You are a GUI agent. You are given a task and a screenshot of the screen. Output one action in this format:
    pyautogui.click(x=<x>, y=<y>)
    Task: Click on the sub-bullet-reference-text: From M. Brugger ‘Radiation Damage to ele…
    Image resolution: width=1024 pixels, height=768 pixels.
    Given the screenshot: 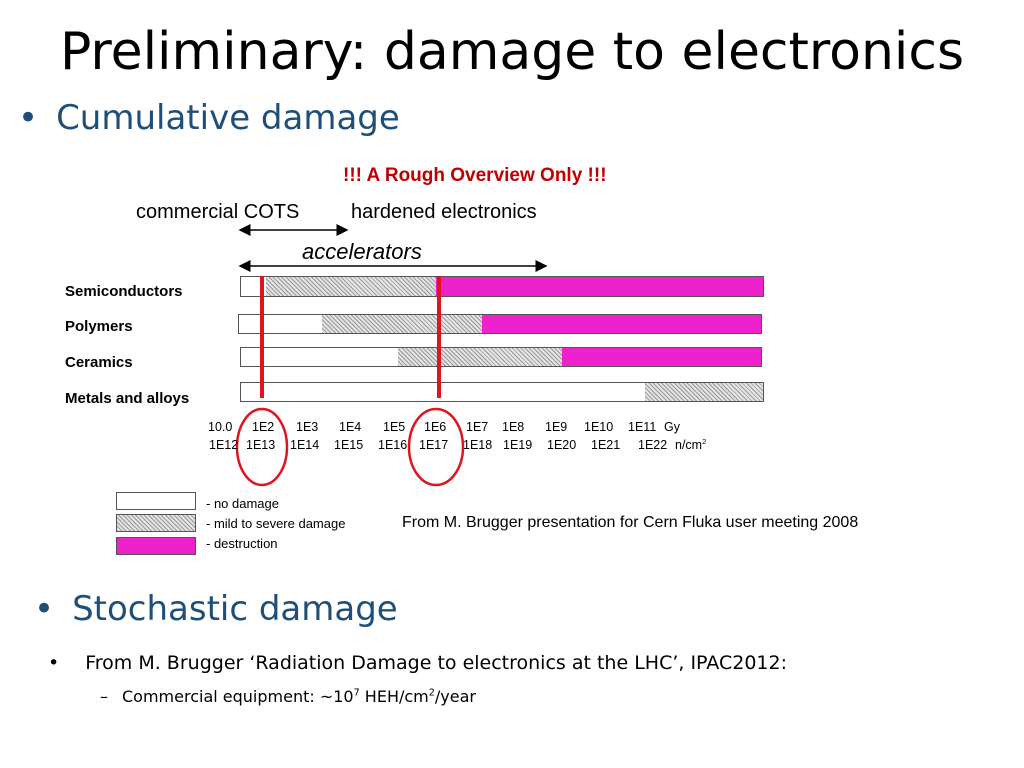 What is the action you would take?
    pyautogui.click(x=436, y=663)
    